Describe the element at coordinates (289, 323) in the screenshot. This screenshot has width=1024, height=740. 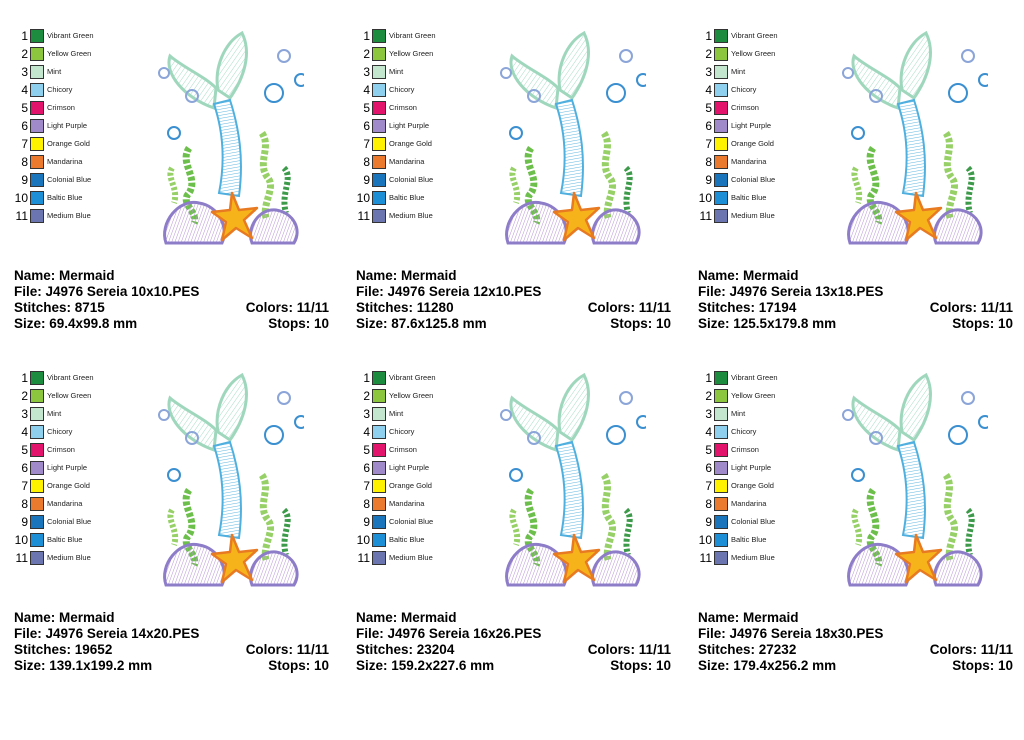
I see `stops-label: Stops:` at that location.